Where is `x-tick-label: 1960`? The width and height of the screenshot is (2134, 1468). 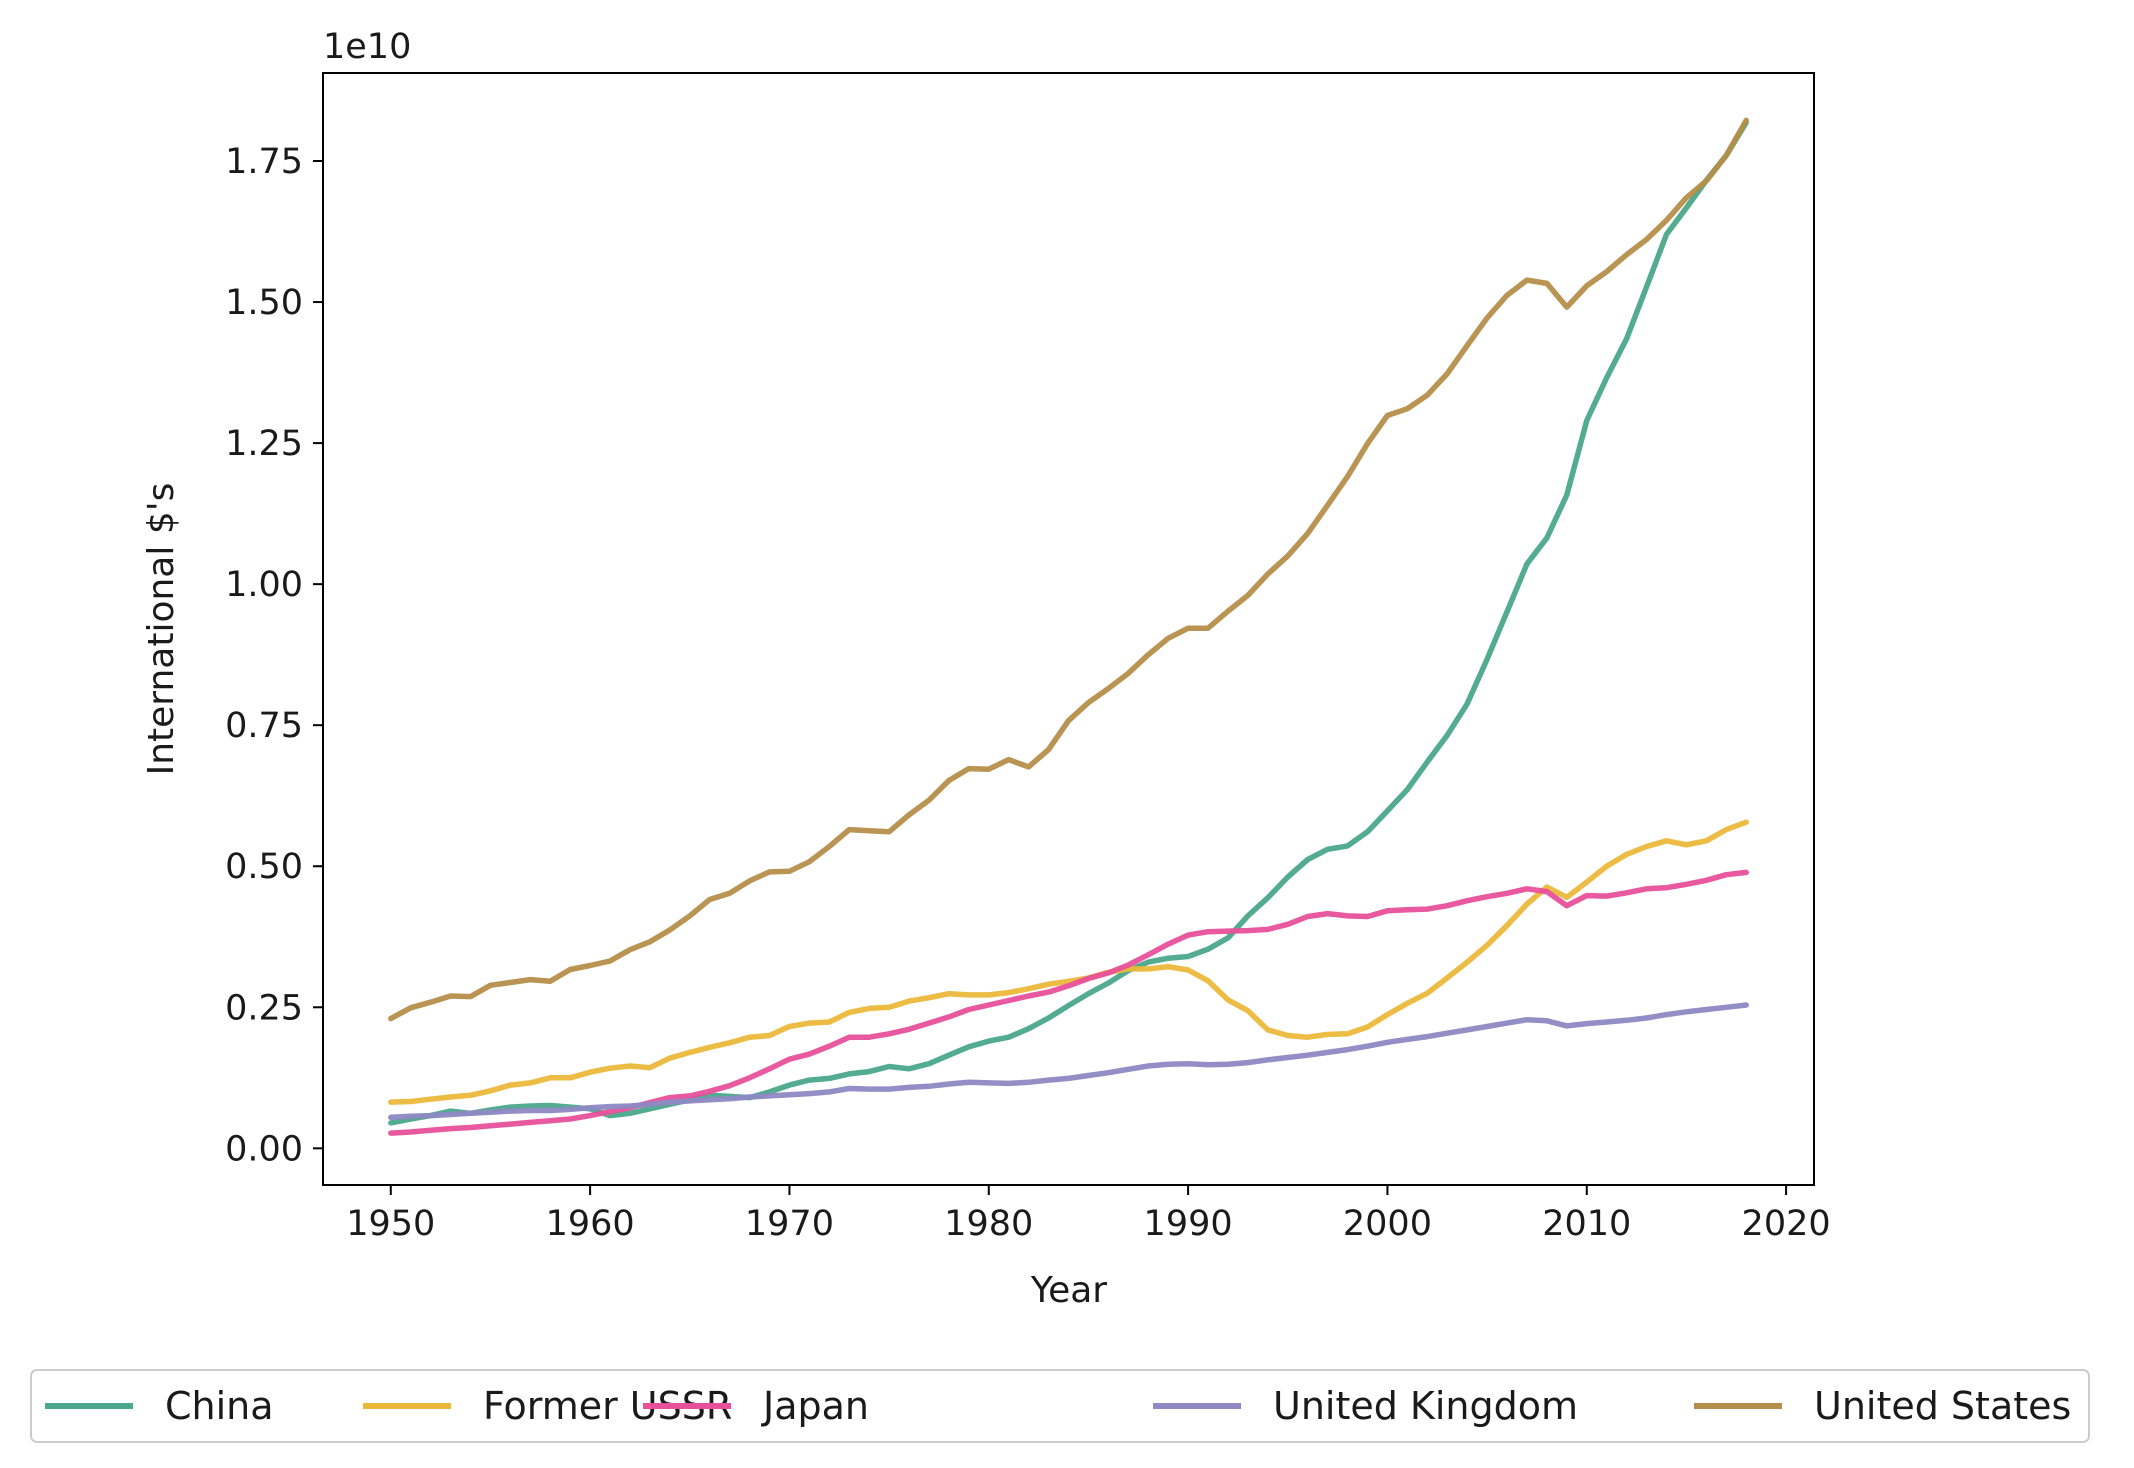 x-tick-label: 1960 is located at coordinates (590, 1224).